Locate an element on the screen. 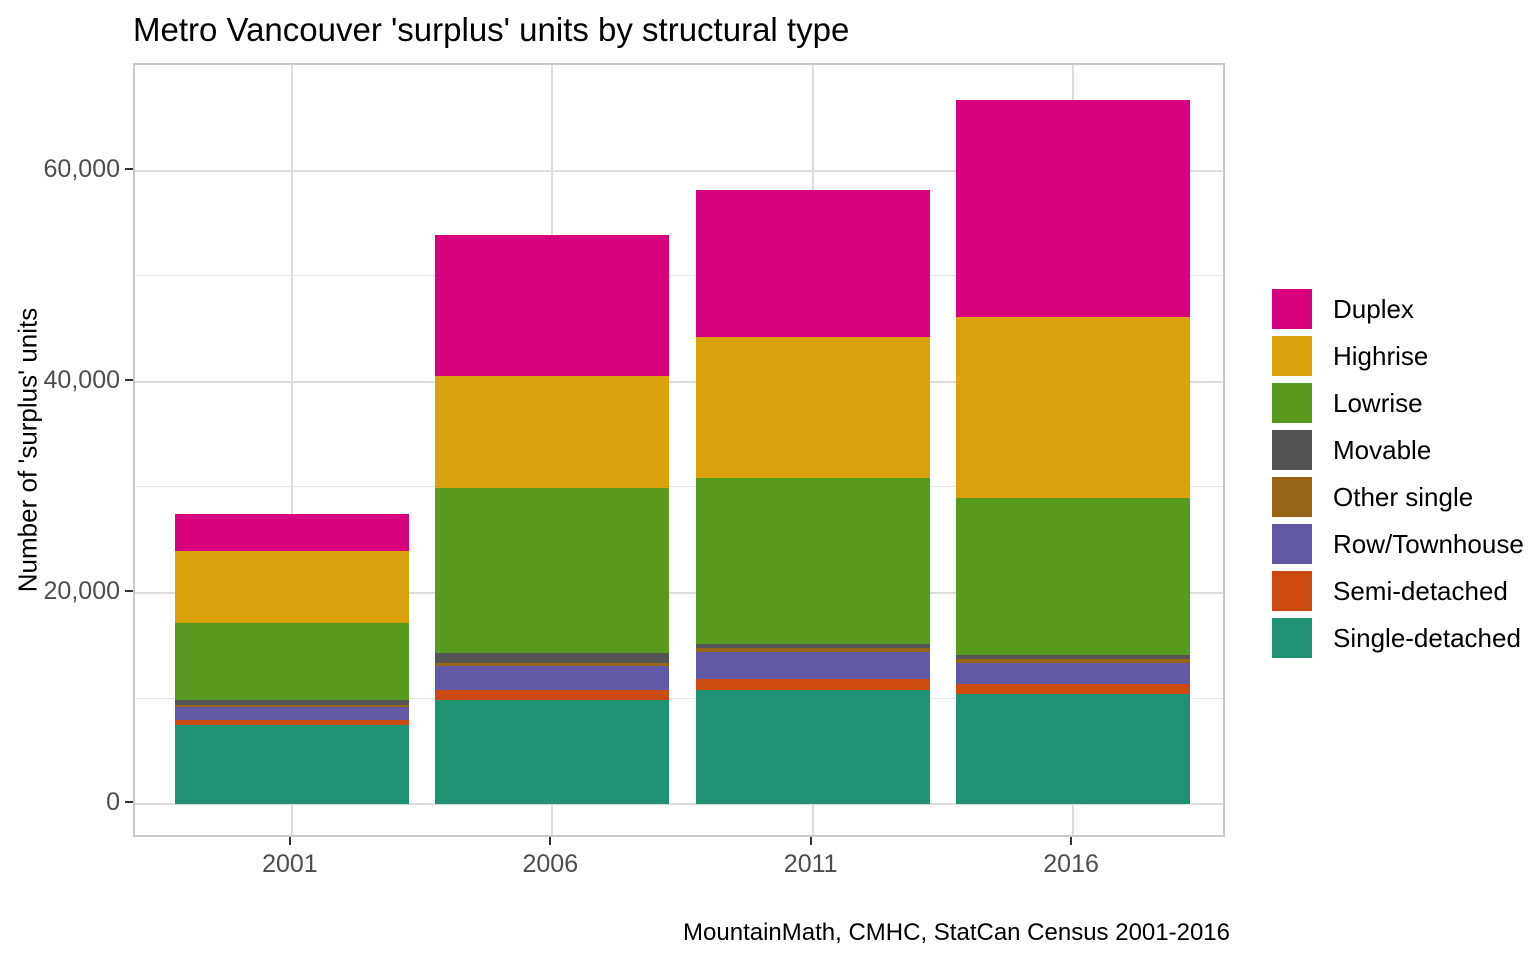  bar-segment-2001-duplex is located at coordinates (292, 532).